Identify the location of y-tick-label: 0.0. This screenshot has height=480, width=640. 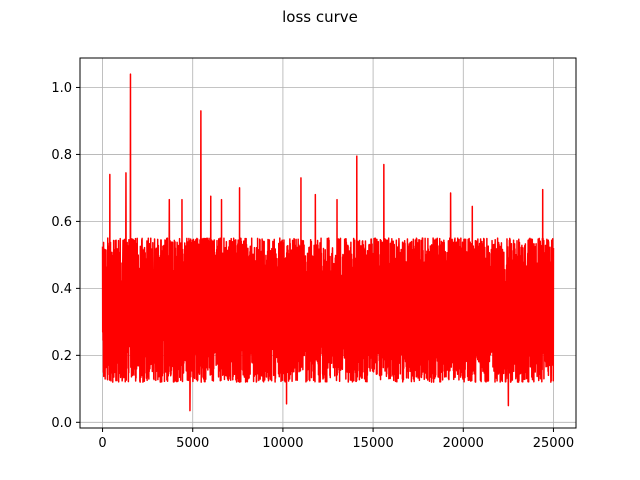
(61, 423).